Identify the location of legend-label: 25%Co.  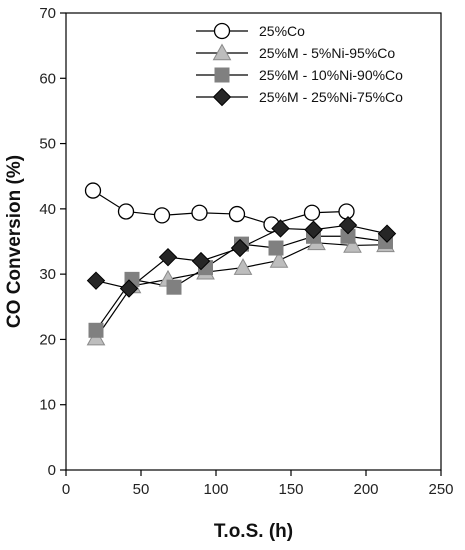
(282, 31).